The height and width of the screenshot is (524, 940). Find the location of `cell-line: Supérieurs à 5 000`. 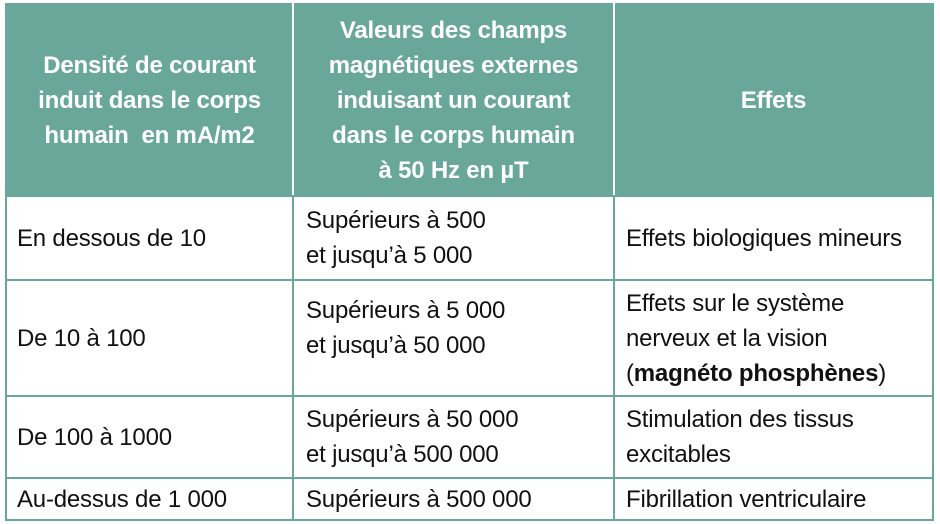

cell-line: Supérieurs à 5 000 is located at coordinates (406, 310).